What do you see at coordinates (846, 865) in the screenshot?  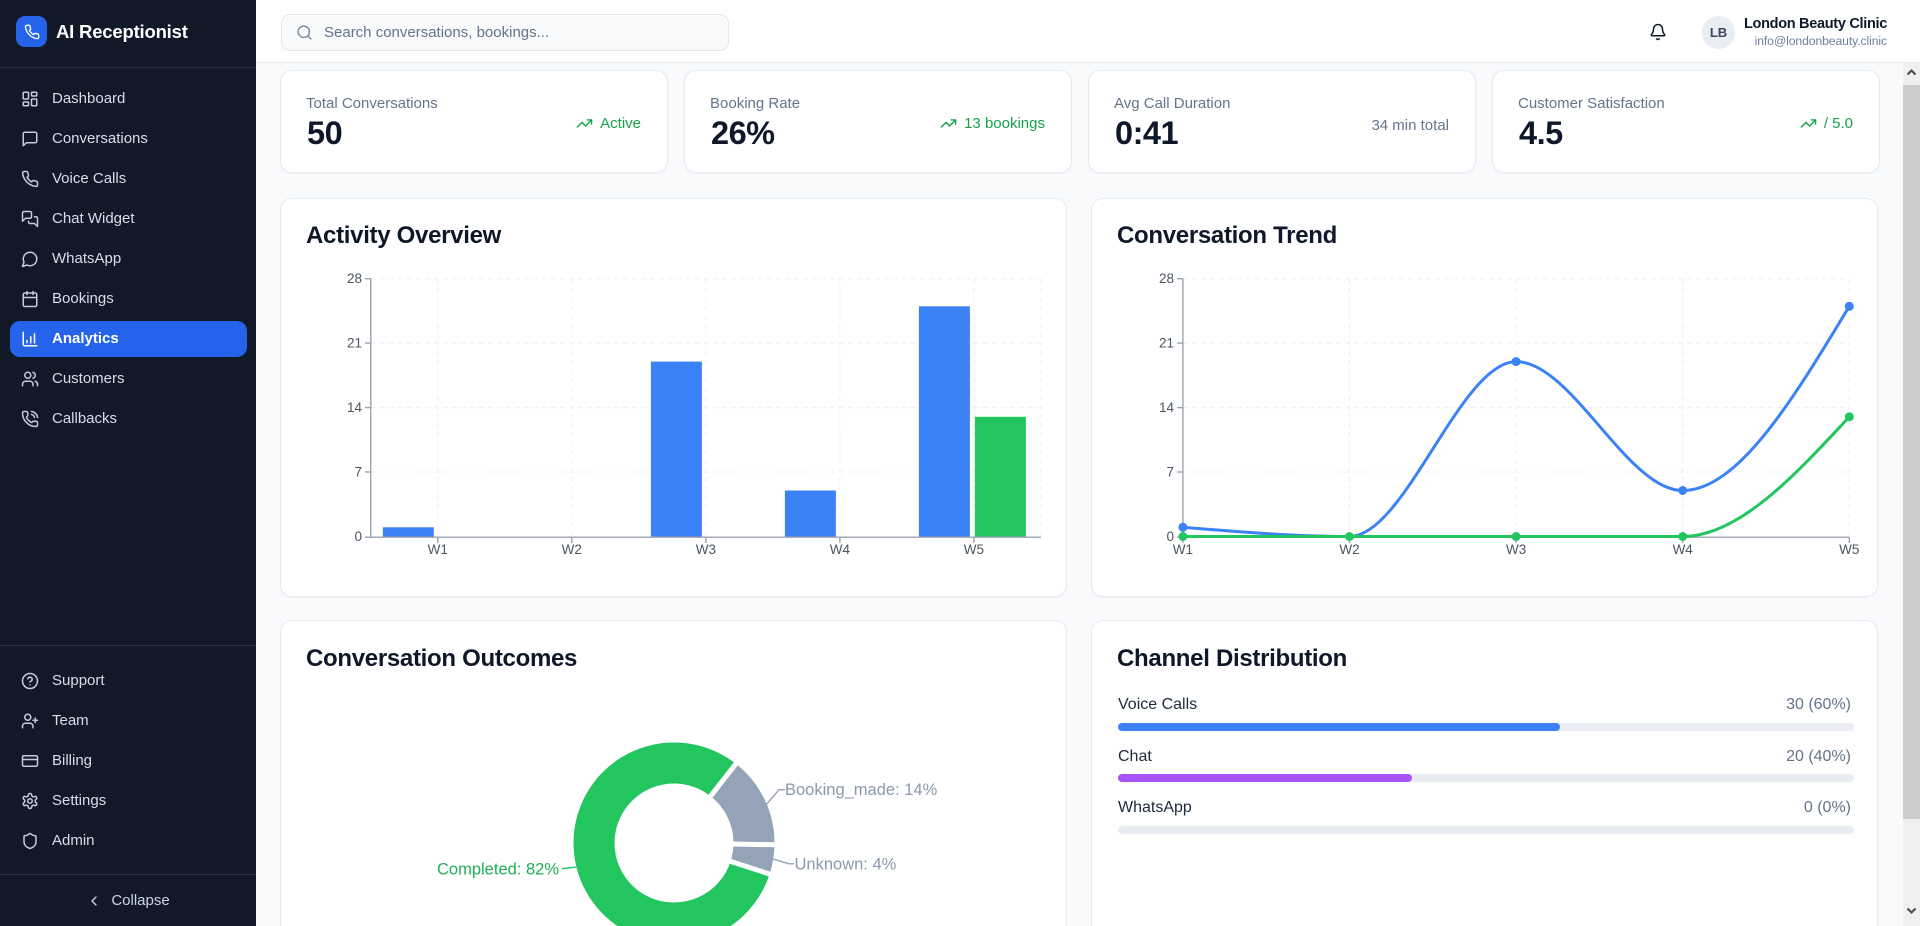 I see `svg-text: Unknown: 4%` at bounding box center [846, 865].